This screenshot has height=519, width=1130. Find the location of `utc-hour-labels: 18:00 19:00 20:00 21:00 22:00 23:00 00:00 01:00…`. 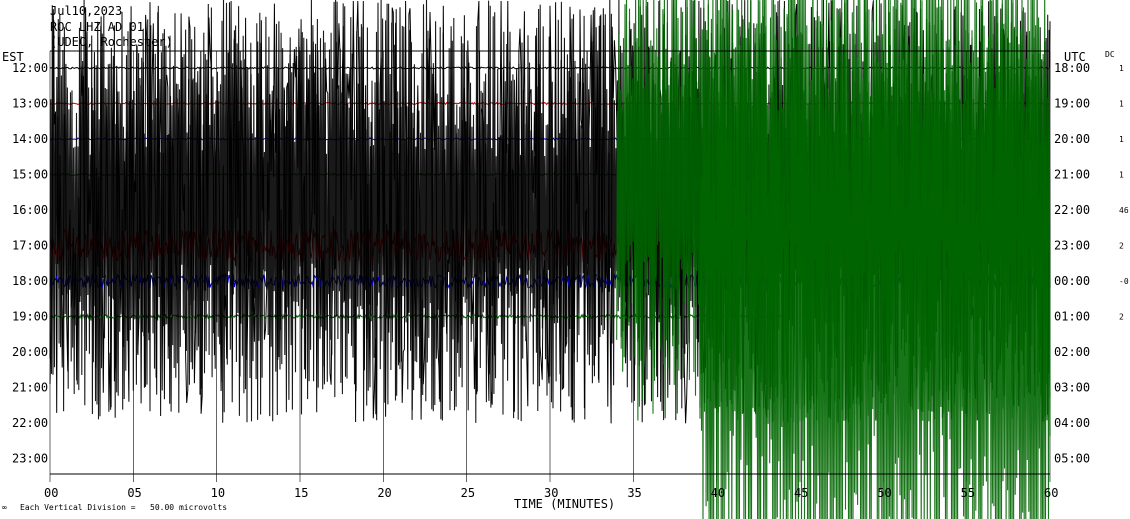

utc-hour-labels: 18:00 19:00 20:00 21:00 22:00 23:00 00:00 01:00… is located at coordinates (1072, 263).